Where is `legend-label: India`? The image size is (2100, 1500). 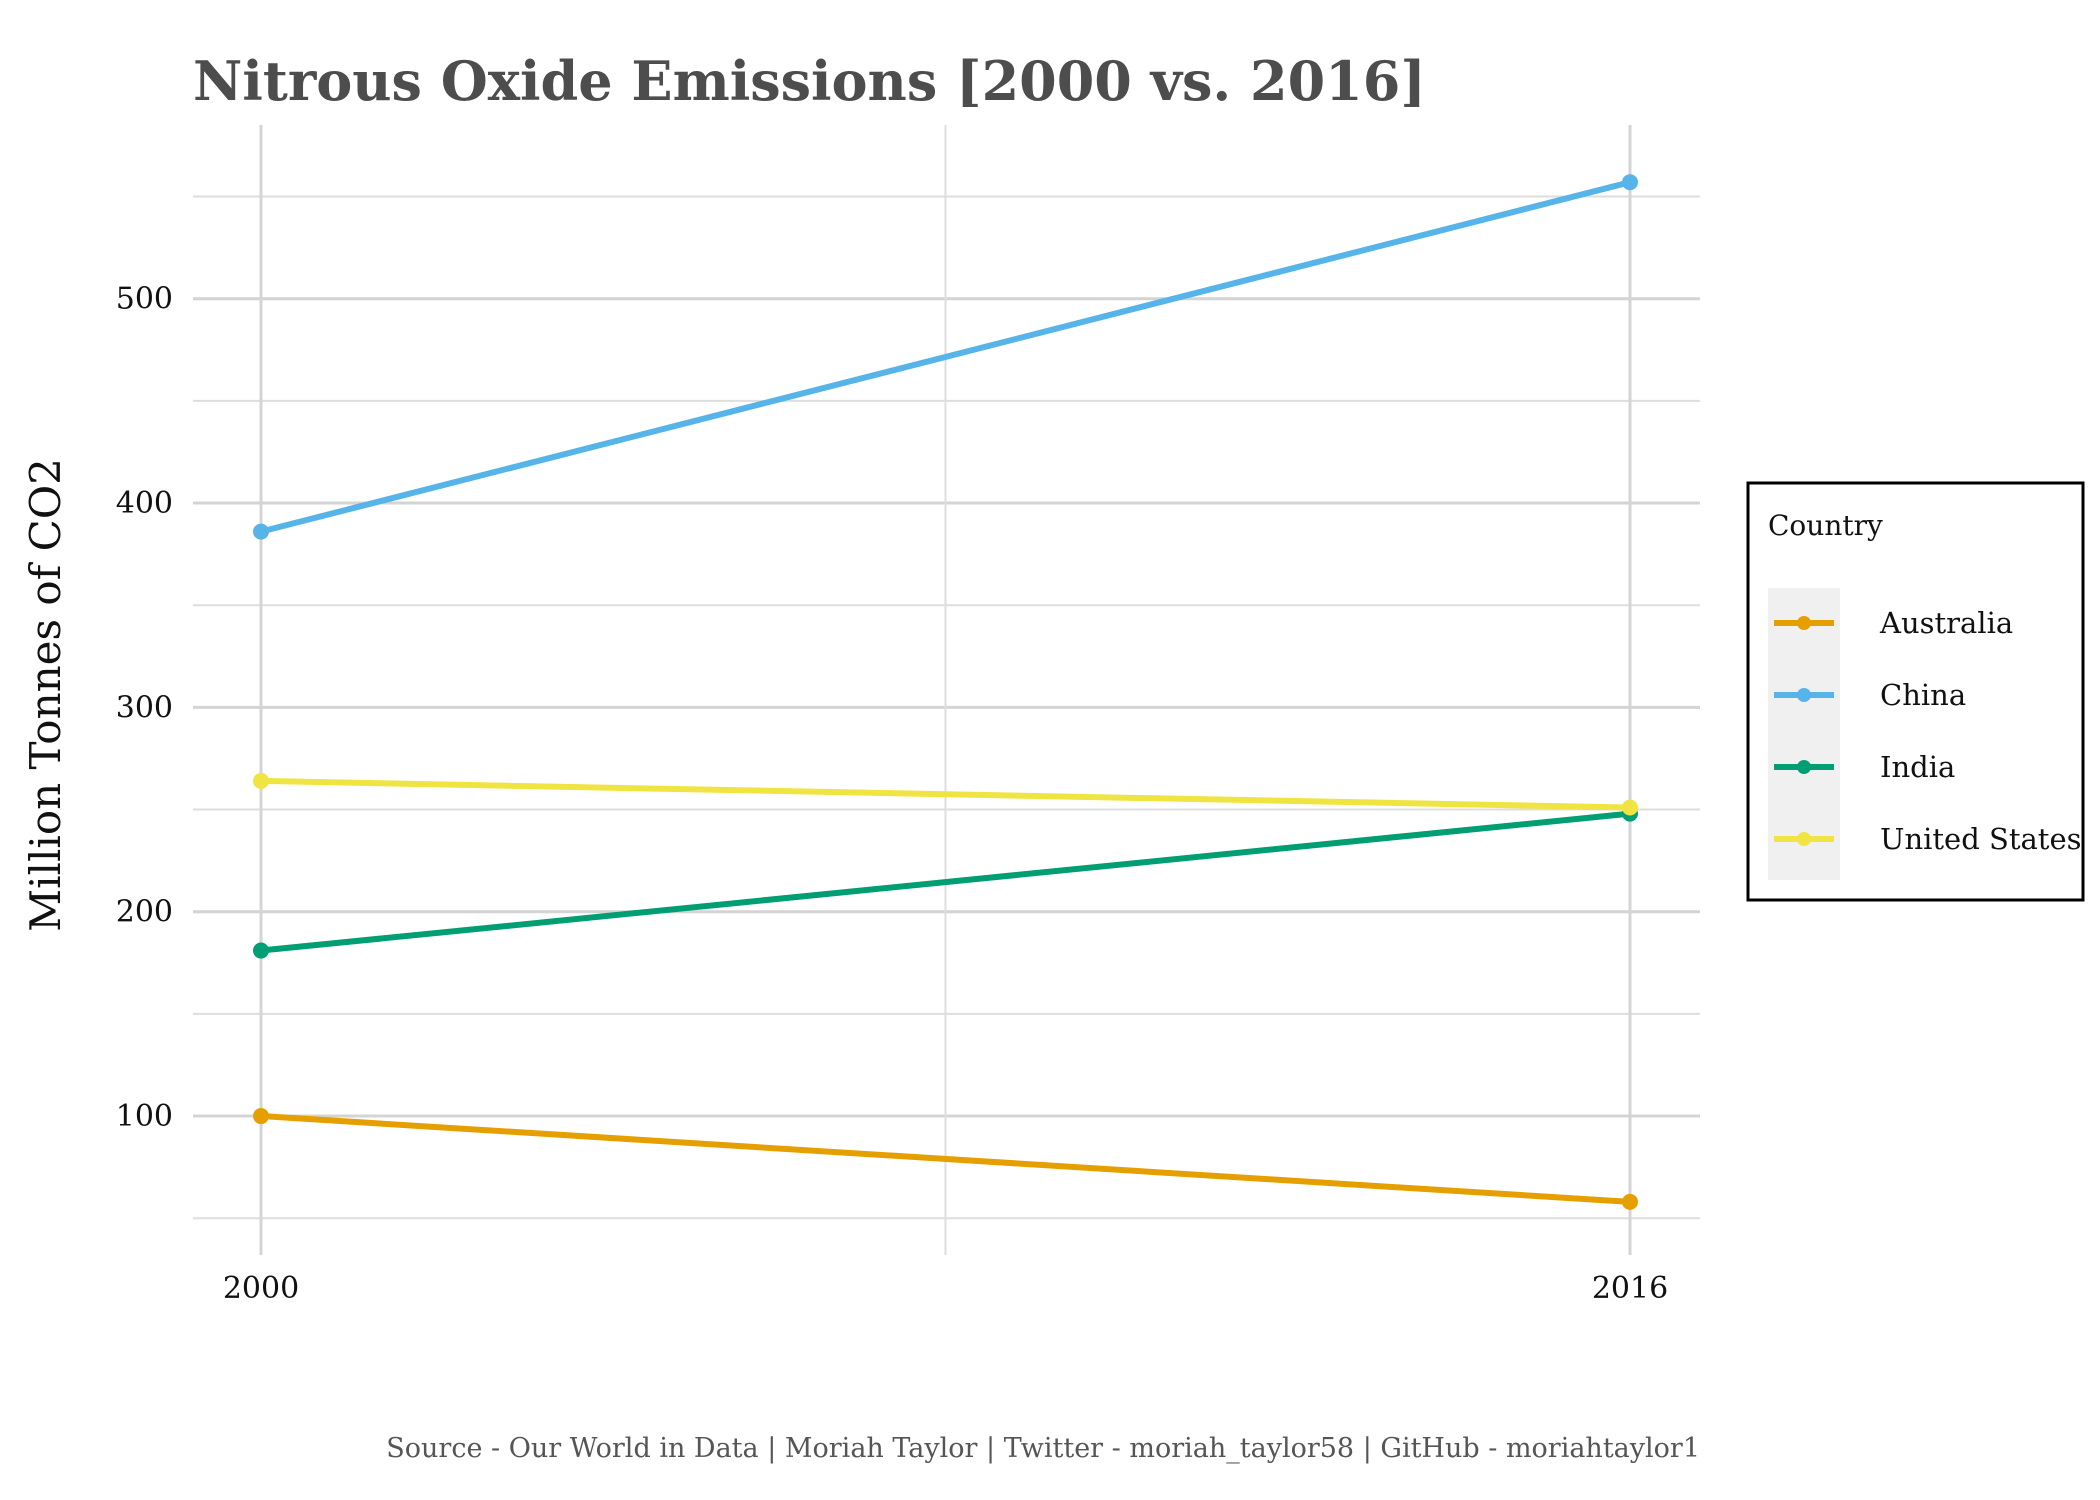 legend-label: India is located at coordinates (1917, 767).